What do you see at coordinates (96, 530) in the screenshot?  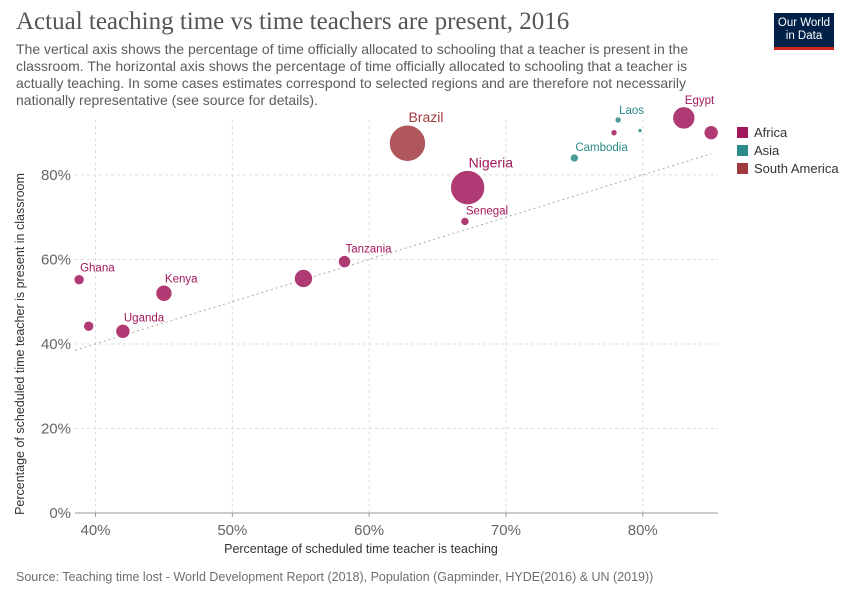 I see `x-tick-label: 40%` at bounding box center [96, 530].